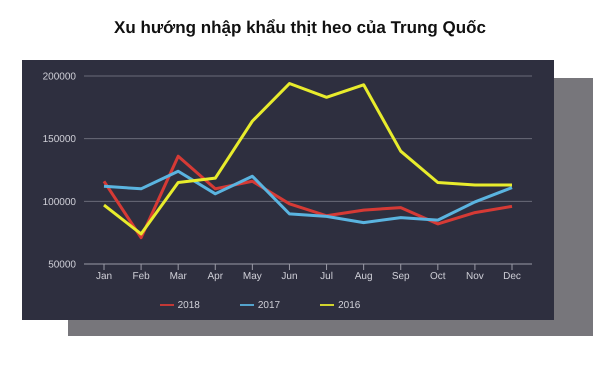 The image size is (600, 365). I want to click on x-tick-label: Oct, so click(438, 276).